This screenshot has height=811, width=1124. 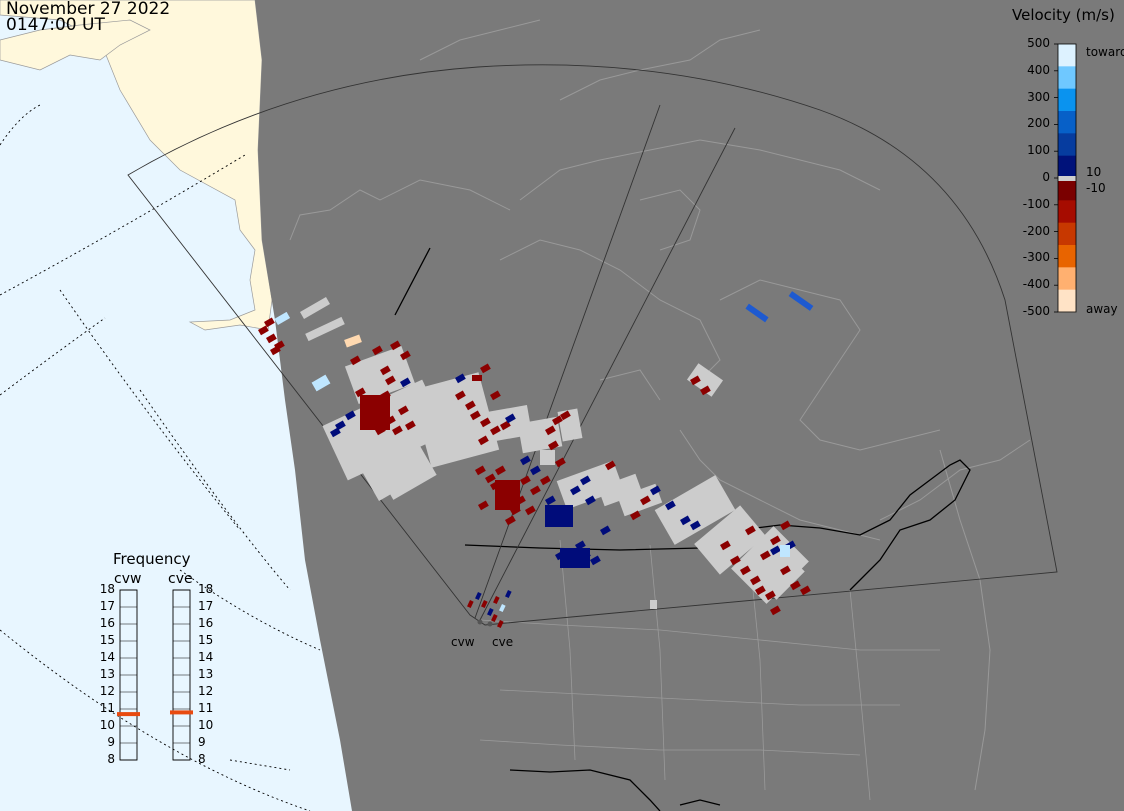 I want to click on frequency-tick: 11, so click(x=206, y=708).